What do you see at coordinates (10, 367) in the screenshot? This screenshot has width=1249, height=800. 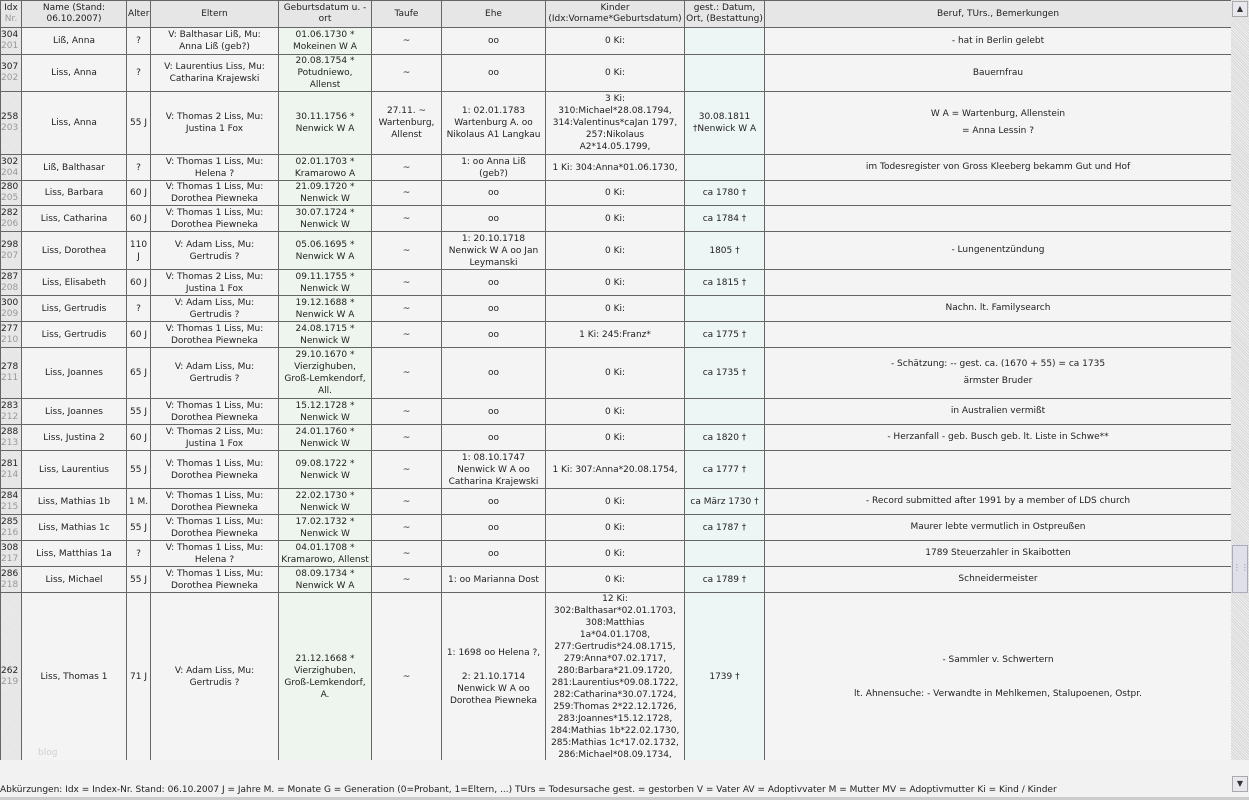 I see `index-number: 278` at bounding box center [10, 367].